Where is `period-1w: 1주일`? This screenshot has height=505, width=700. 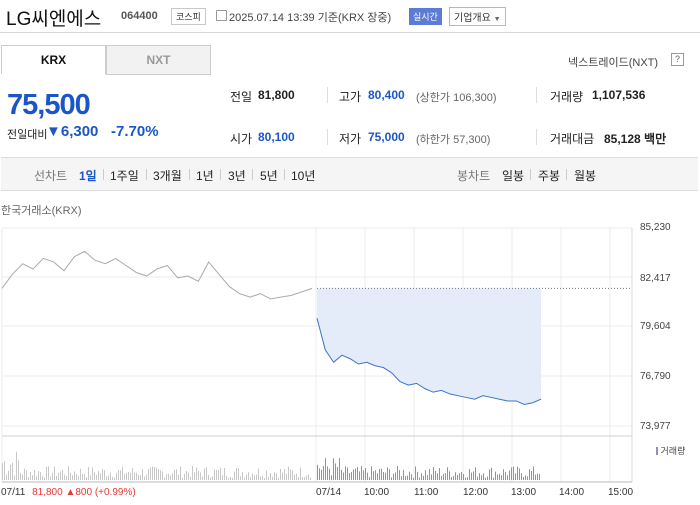 period-1w: 1주일 is located at coordinates (124, 176).